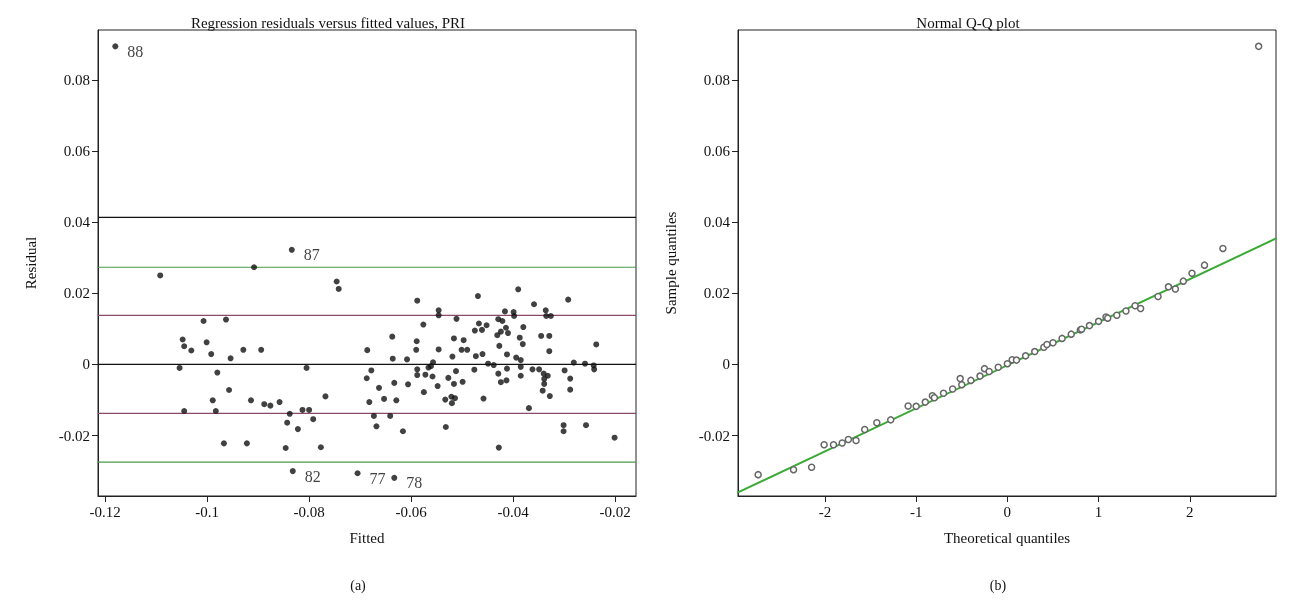 The width and height of the screenshot is (1294, 604). What do you see at coordinates (311, 255) in the screenshot?
I see `annotation: 87` at bounding box center [311, 255].